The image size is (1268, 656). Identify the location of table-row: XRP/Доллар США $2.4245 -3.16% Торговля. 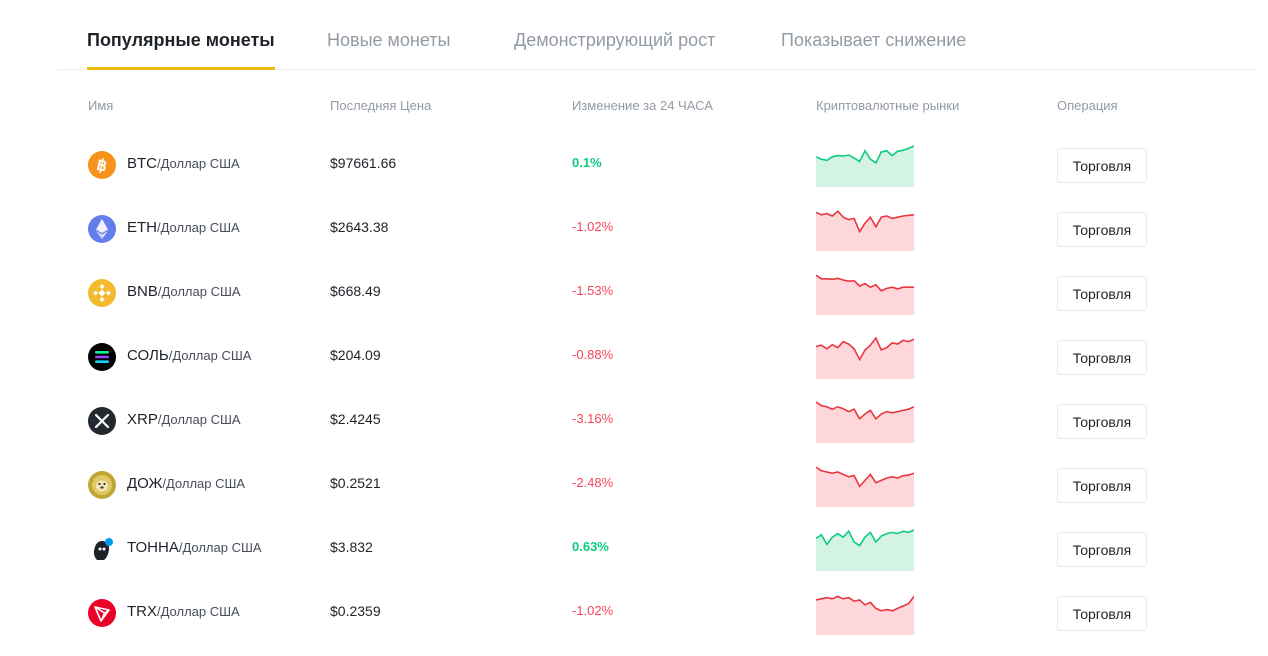
(634, 421).